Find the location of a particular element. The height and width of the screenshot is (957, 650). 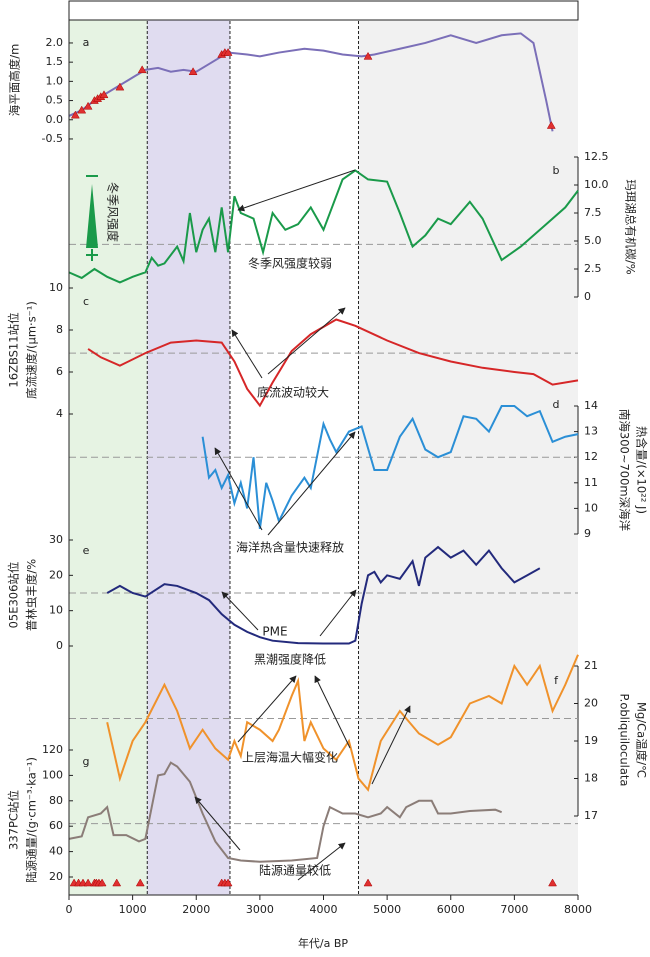

panel-letter: f is located at coordinates (556, 680).